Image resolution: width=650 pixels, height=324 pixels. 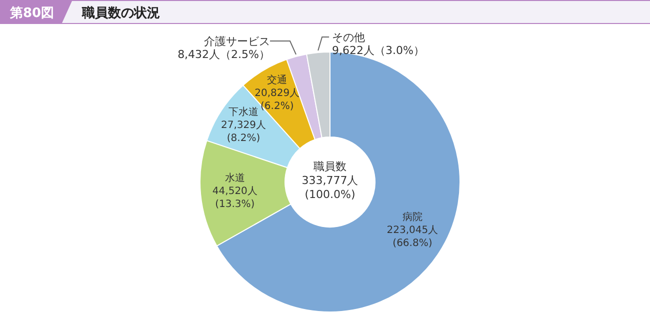 I want to click on data-label: 9,622人（3.0%）, so click(x=378, y=50).